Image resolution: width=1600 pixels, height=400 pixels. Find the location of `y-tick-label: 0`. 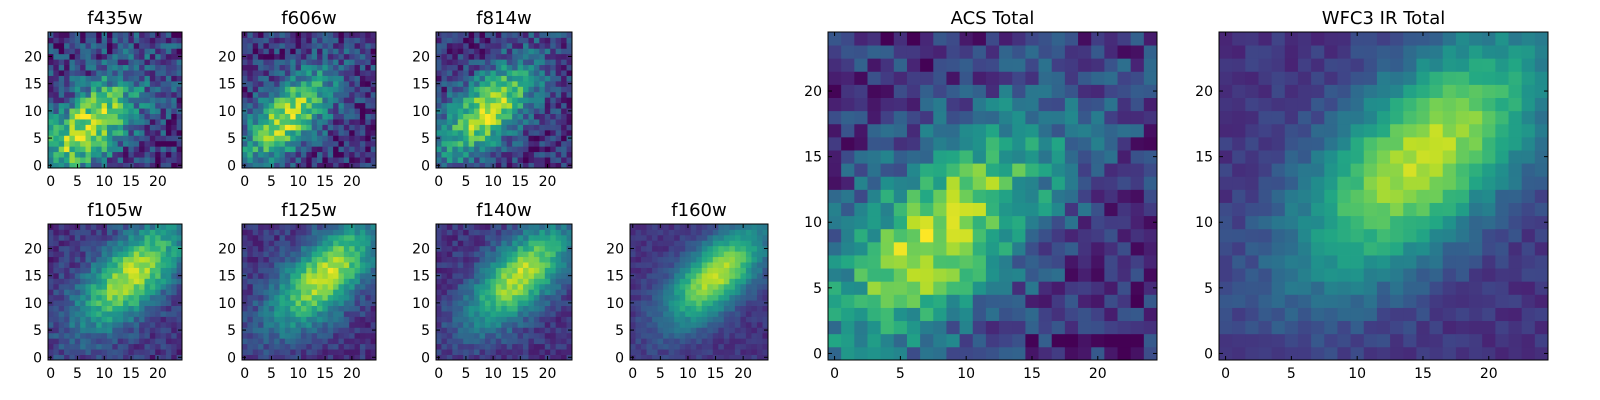

y-tick-label: 0 is located at coordinates (619, 358).